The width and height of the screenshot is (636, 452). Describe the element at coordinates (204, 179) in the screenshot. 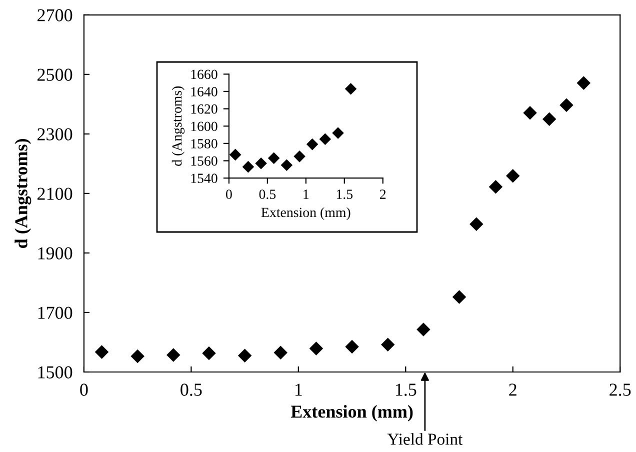

I see `y-tick-label: 1540` at that location.